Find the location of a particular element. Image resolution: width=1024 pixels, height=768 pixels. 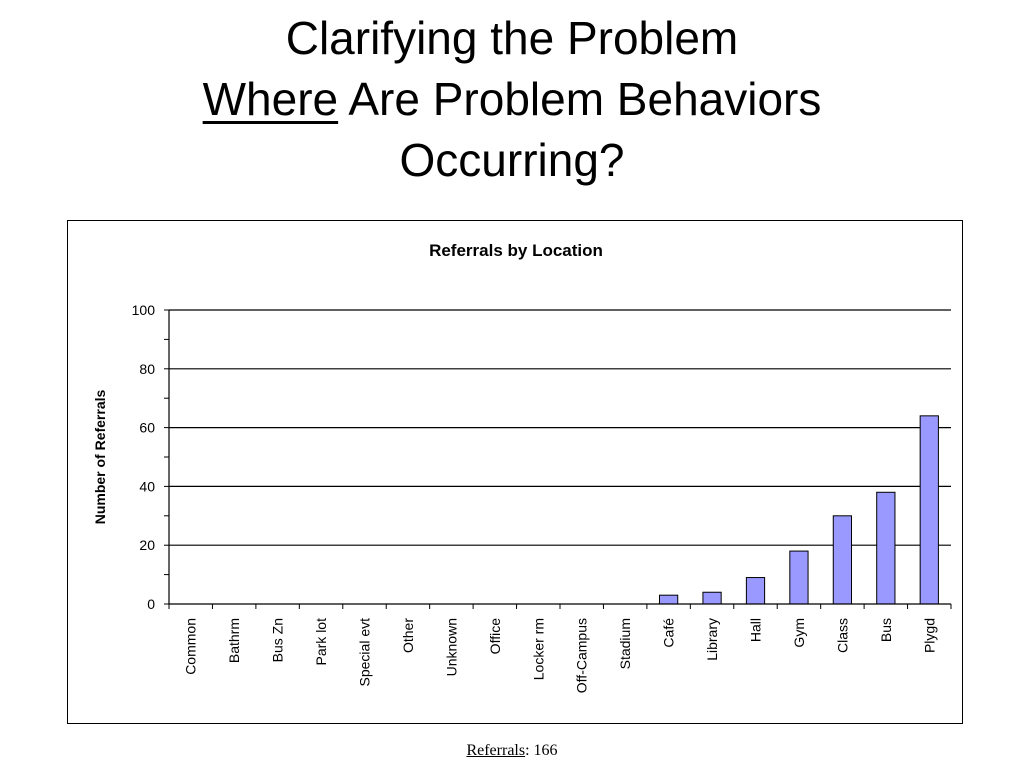

referrals-total: Referrals: 166 is located at coordinates (512, 751).